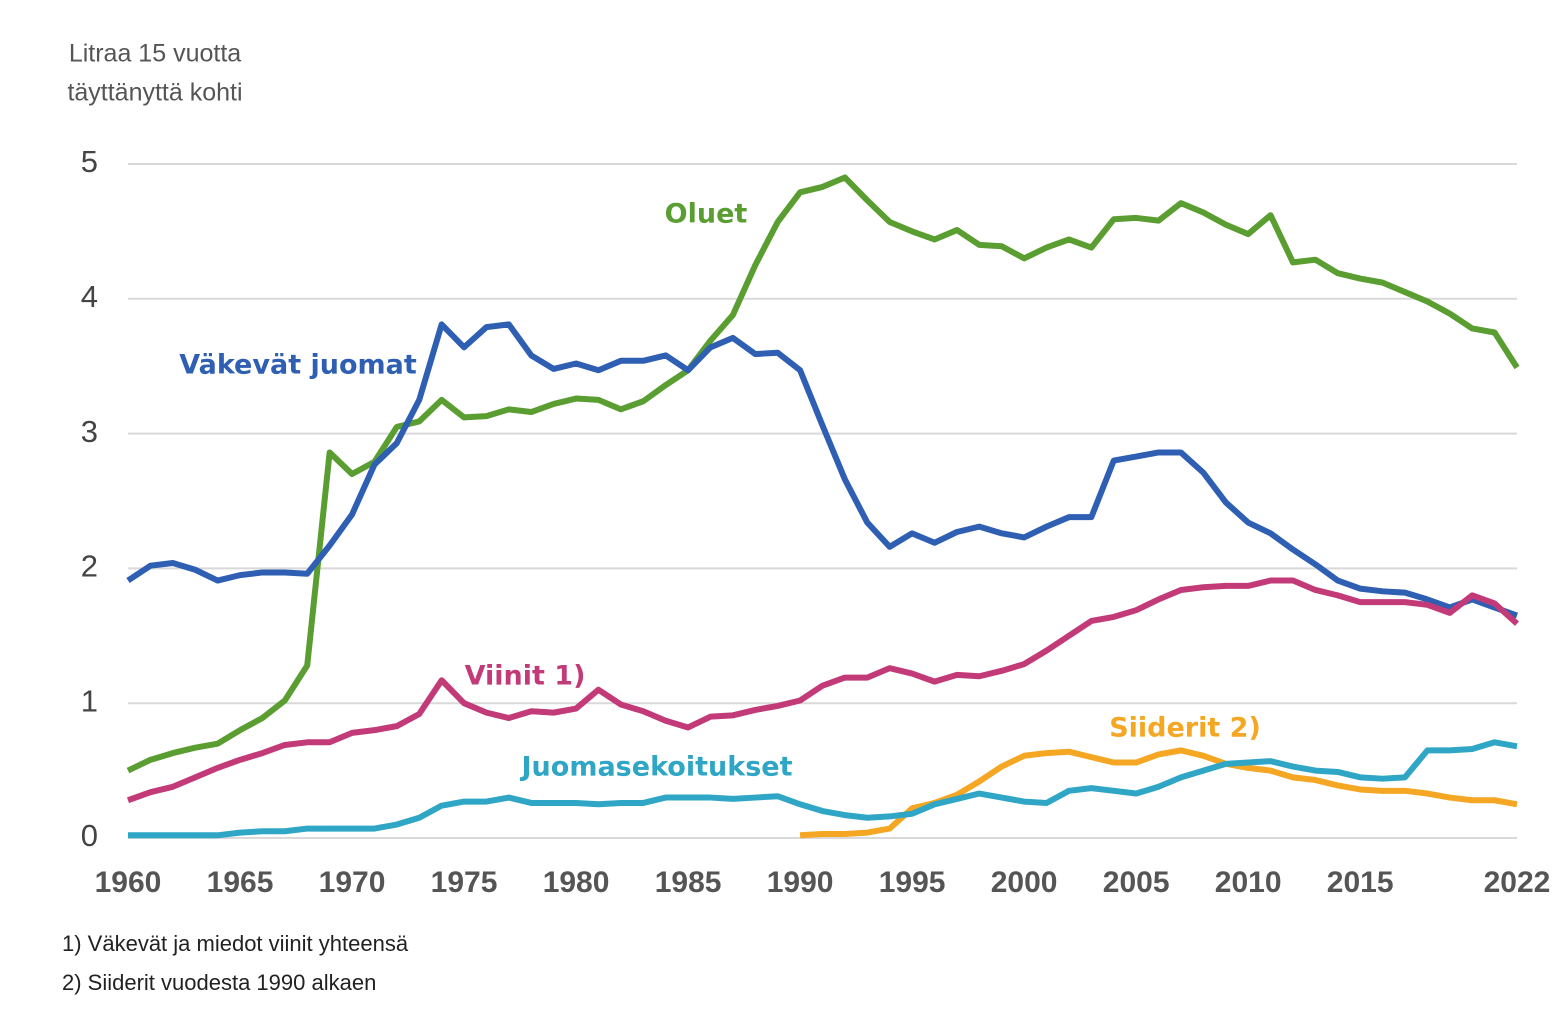 This screenshot has height=1012, width=1560. Describe the element at coordinates (1185, 728) in the screenshot. I see `series-label: Siiderit 2)` at that location.